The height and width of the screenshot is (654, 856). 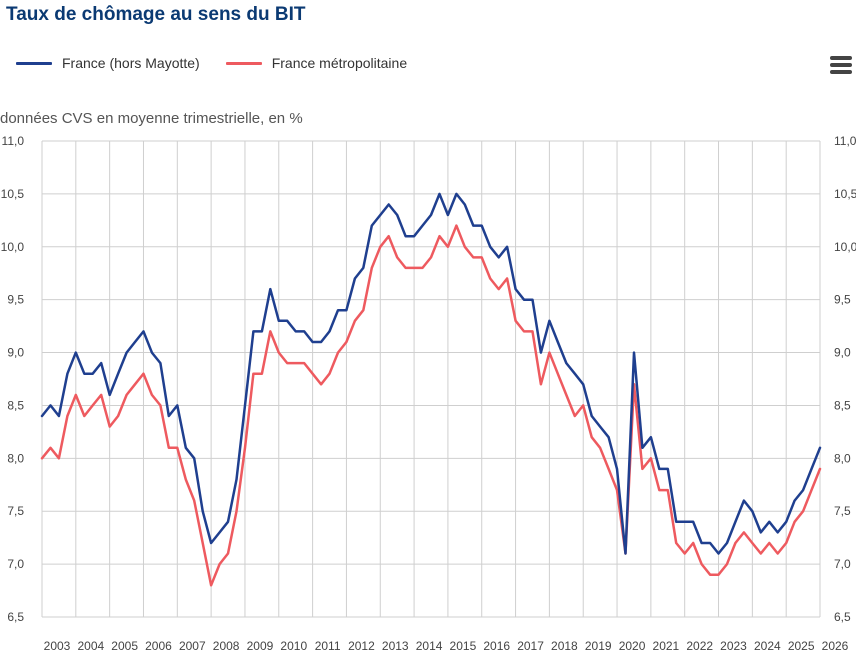 What do you see at coordinates (124, 646) in the screenshot?
I see `x-tick-label: 2005` at bounding box center [124, 646].